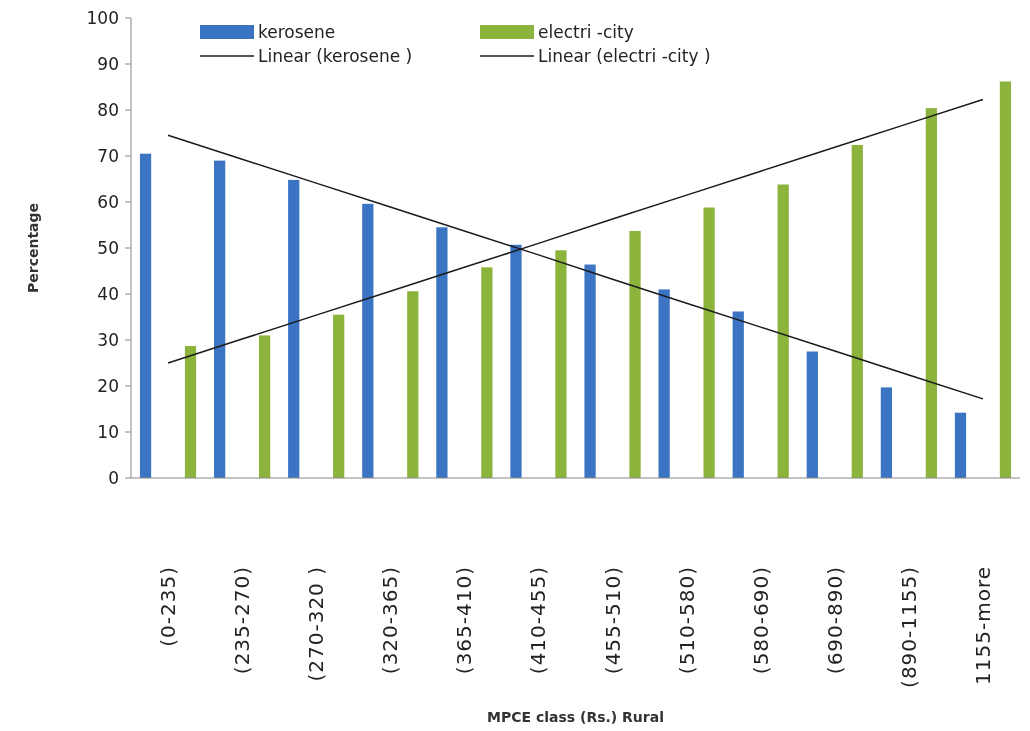  What do you see at coordinates (612, 620) in the screenshot?
I see `x-tick-label: (455-510)` at bounding box center [612, 620].